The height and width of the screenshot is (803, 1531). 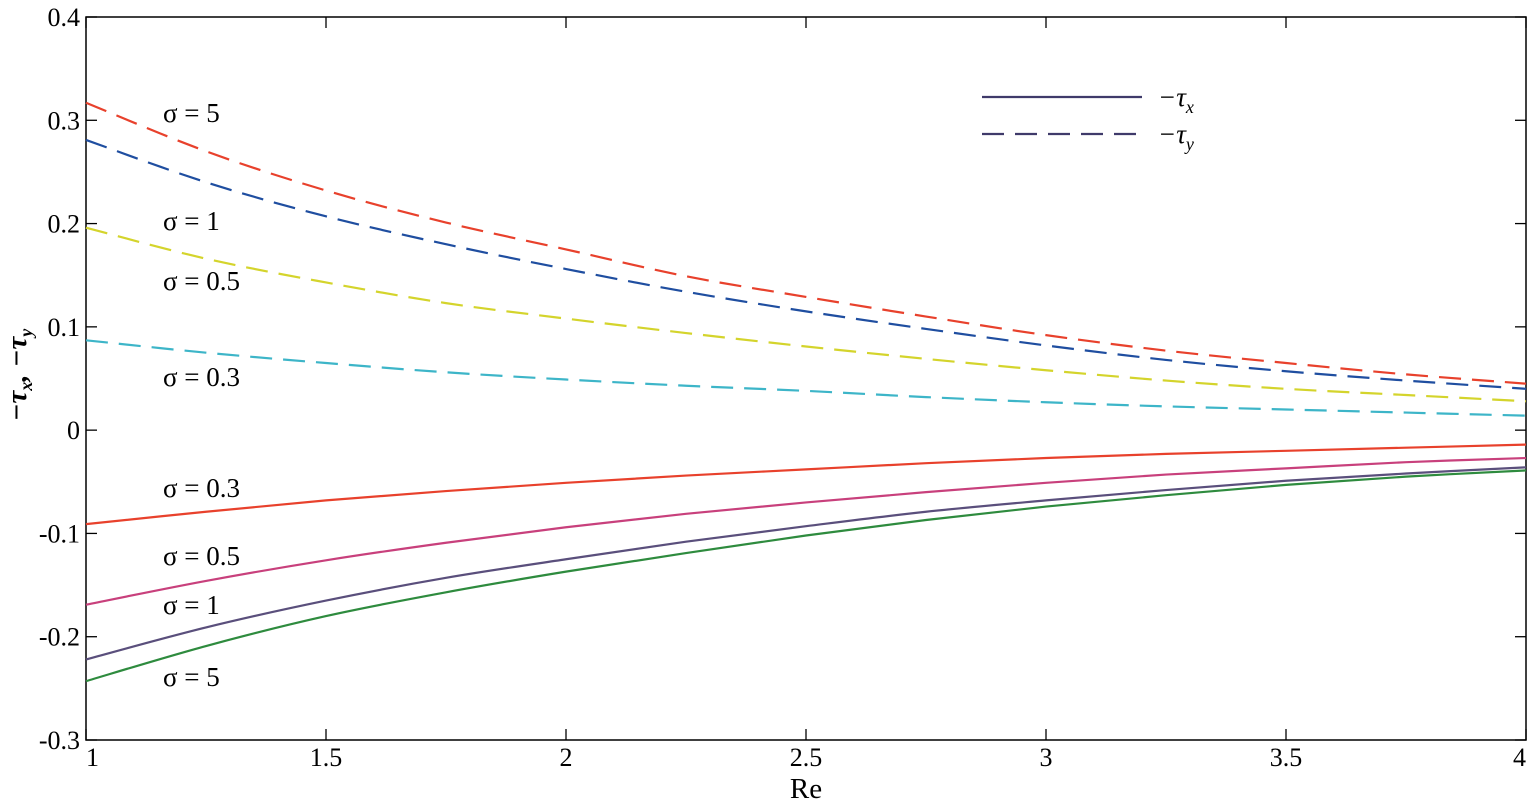 I want to click on x-tick-label: 4, so click(x=1519, y=757).